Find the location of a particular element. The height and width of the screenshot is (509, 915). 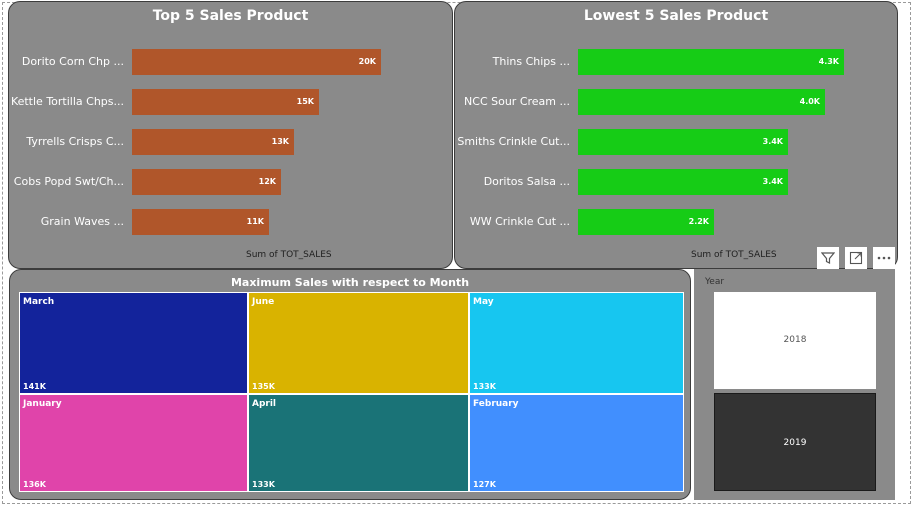

bar: 13K is located at coordinates (213, 142).